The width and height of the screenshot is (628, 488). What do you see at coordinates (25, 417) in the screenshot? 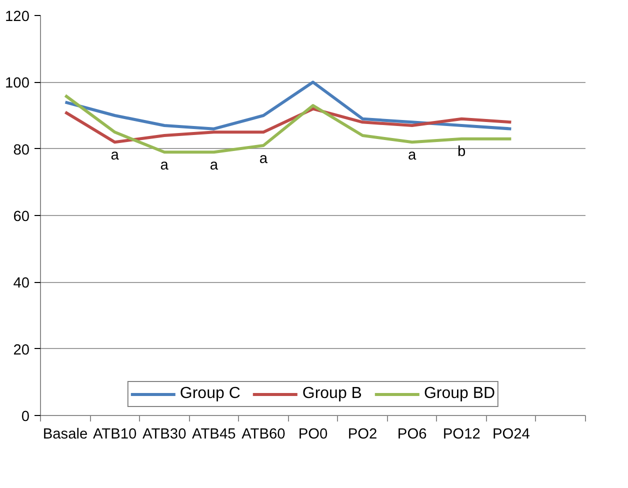
I see `y-tick-label: 0` at bounding box center [25, 417].